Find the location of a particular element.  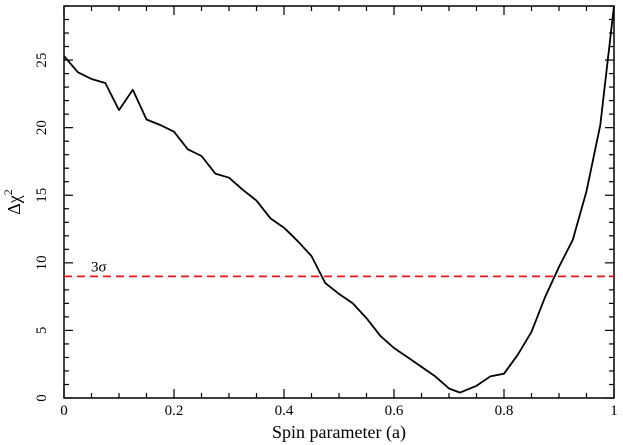

x-tick-label: 0.8 is located at coordinates (504, 411).